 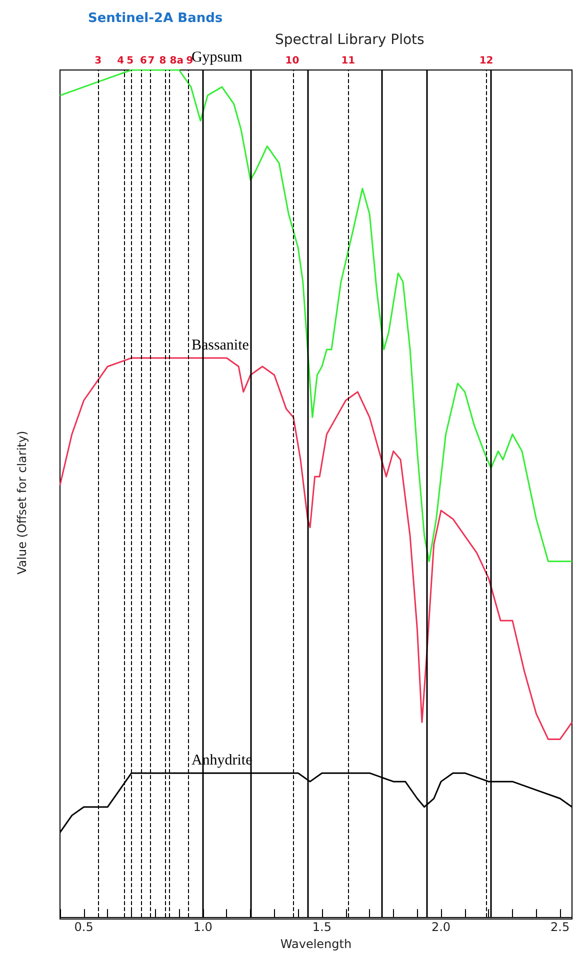 What do you see at coordinates (143, 61) in the screenshot?
I see `text: 6` at bounding box center [143, 61].